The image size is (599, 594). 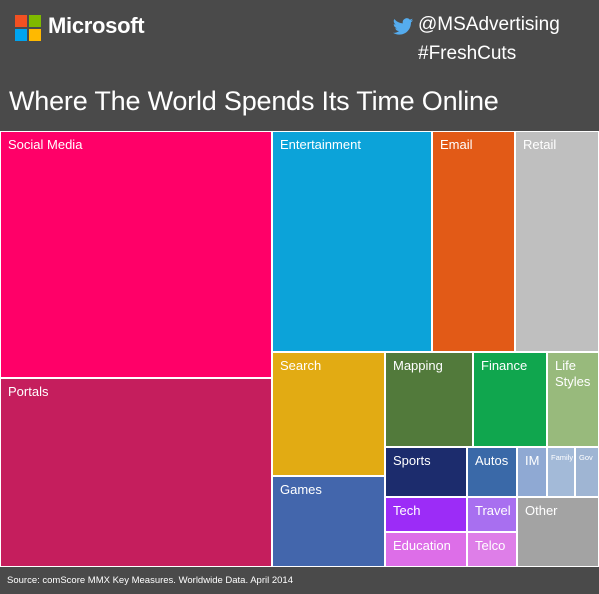 I want to click on treemap-label-search: Search, so click(x=301, y=365).